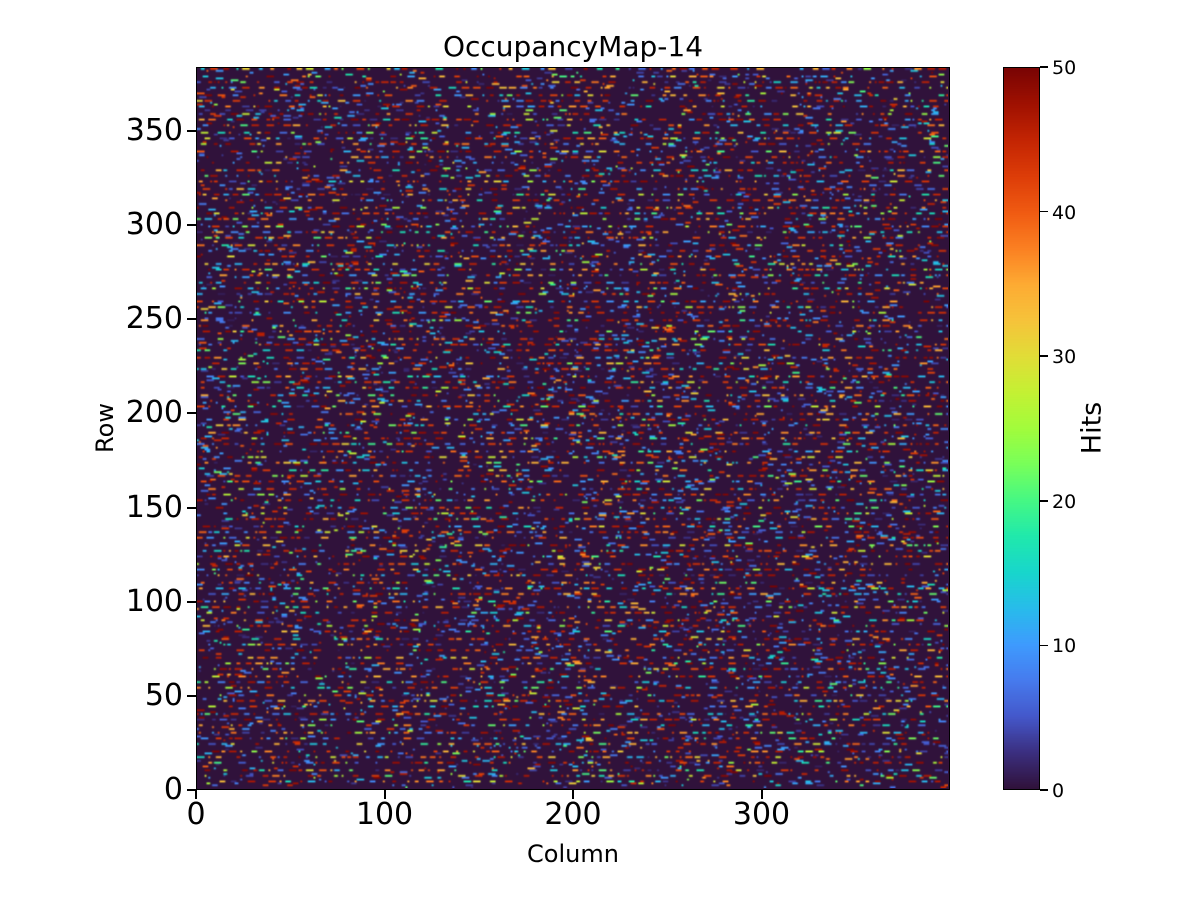 The height and width of the screenshot is (900, 1200). I want to click on x-tick-label: 100, so click(384, 814).